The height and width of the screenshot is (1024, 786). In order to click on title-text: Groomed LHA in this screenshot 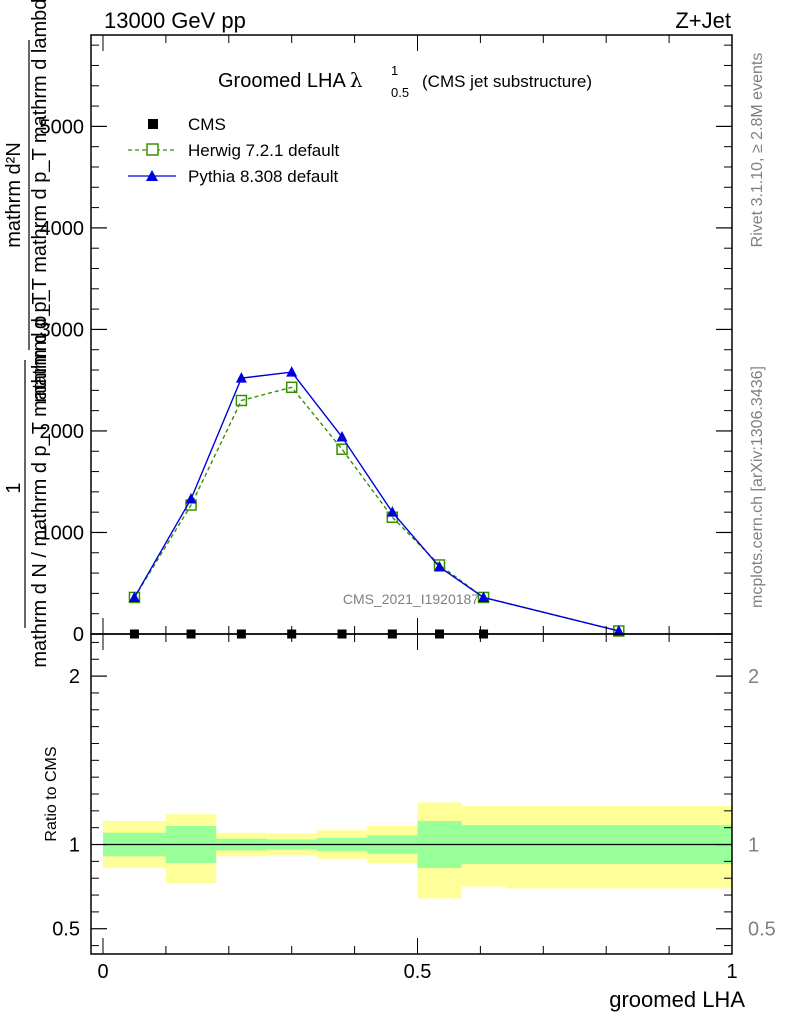, I will do `click(282, 81)`.